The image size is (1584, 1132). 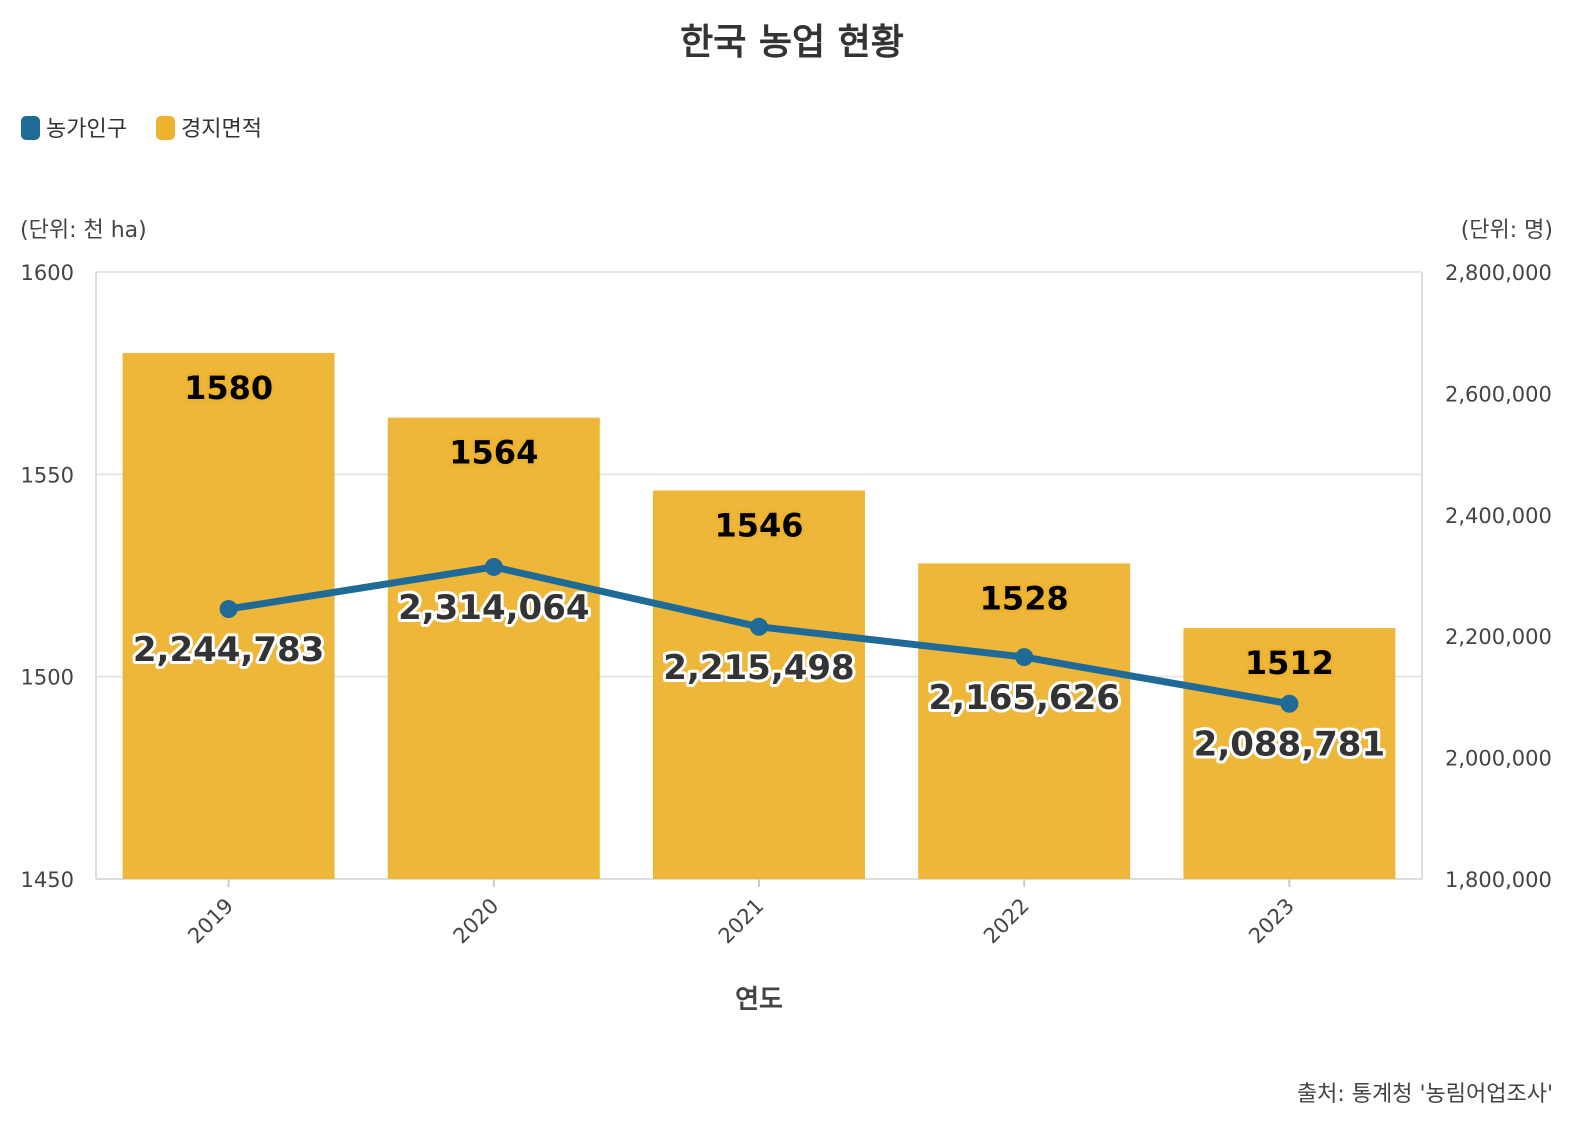 What do you see at coordinates (493, 608) in the screenshot?
I see `point-label-2020: 2,314,064` at bounding box center [493, 608].